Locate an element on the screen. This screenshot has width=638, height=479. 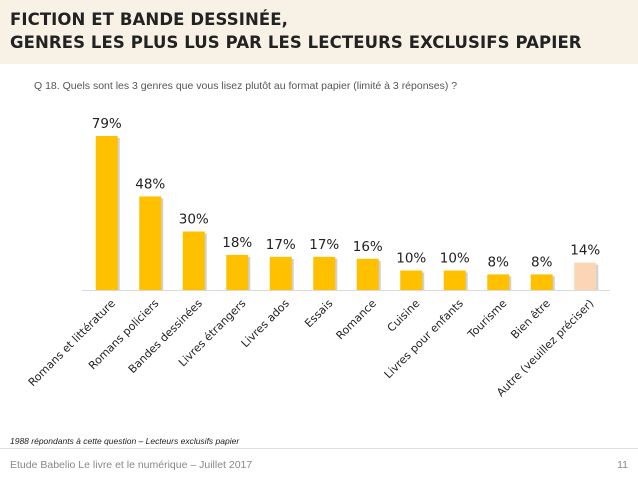
category-label: Essais is located at coordinates (318, 313).